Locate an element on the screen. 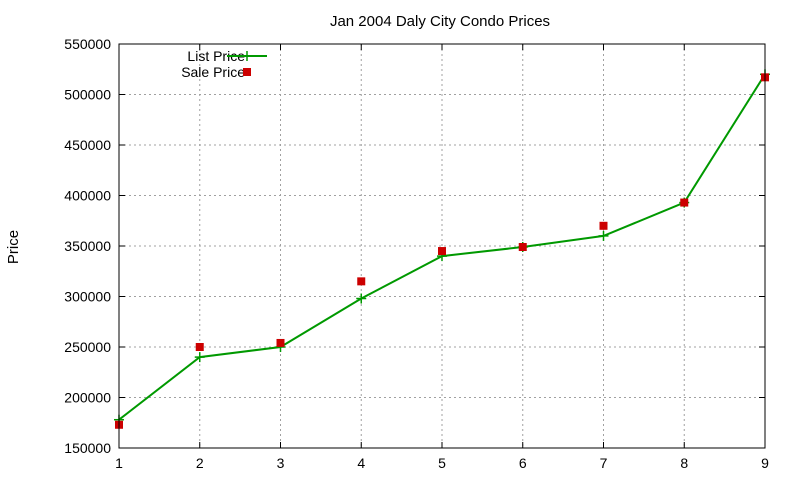 The image size is (800, 480). x-tick-label: 3 is located at coordinates (281, 463).